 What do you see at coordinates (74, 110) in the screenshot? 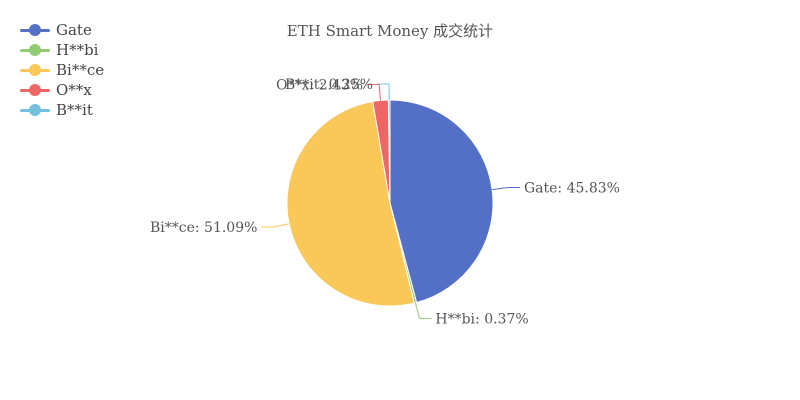
I see `legend-label: B**it` at bounding box center [74, 110].